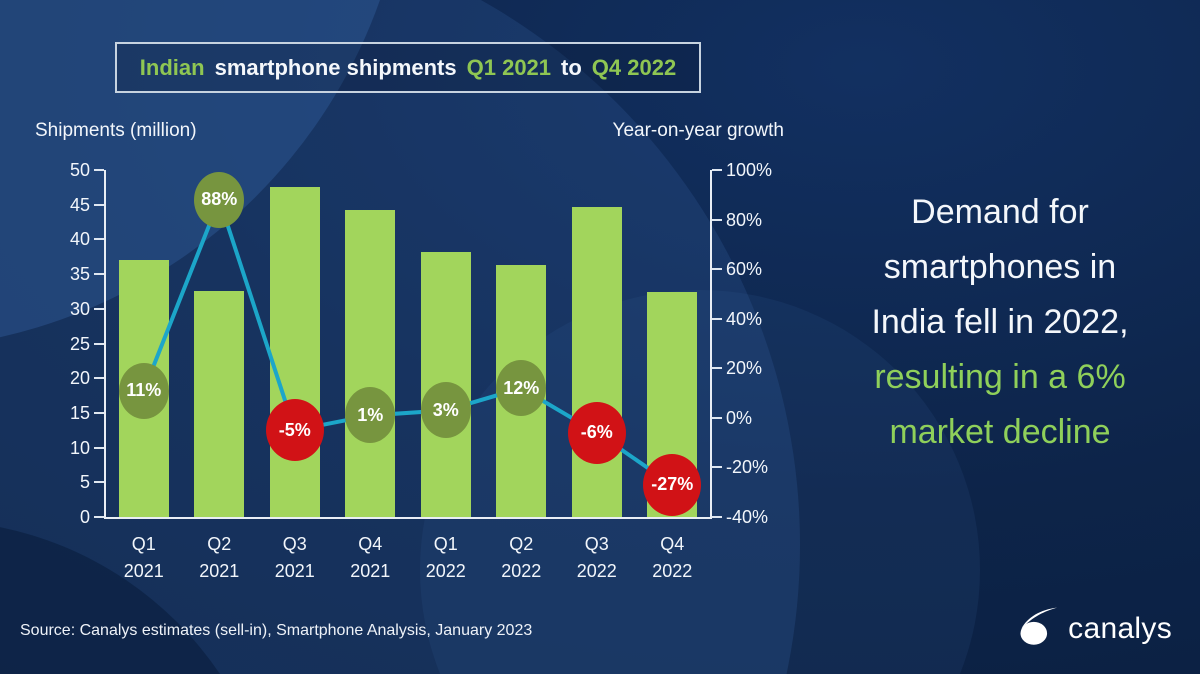 This screenshot has height=674, width=1200. Describe the element at coordinates (634, 67) in the screenshot. I see `title-segment: Q4 2022` at that location.